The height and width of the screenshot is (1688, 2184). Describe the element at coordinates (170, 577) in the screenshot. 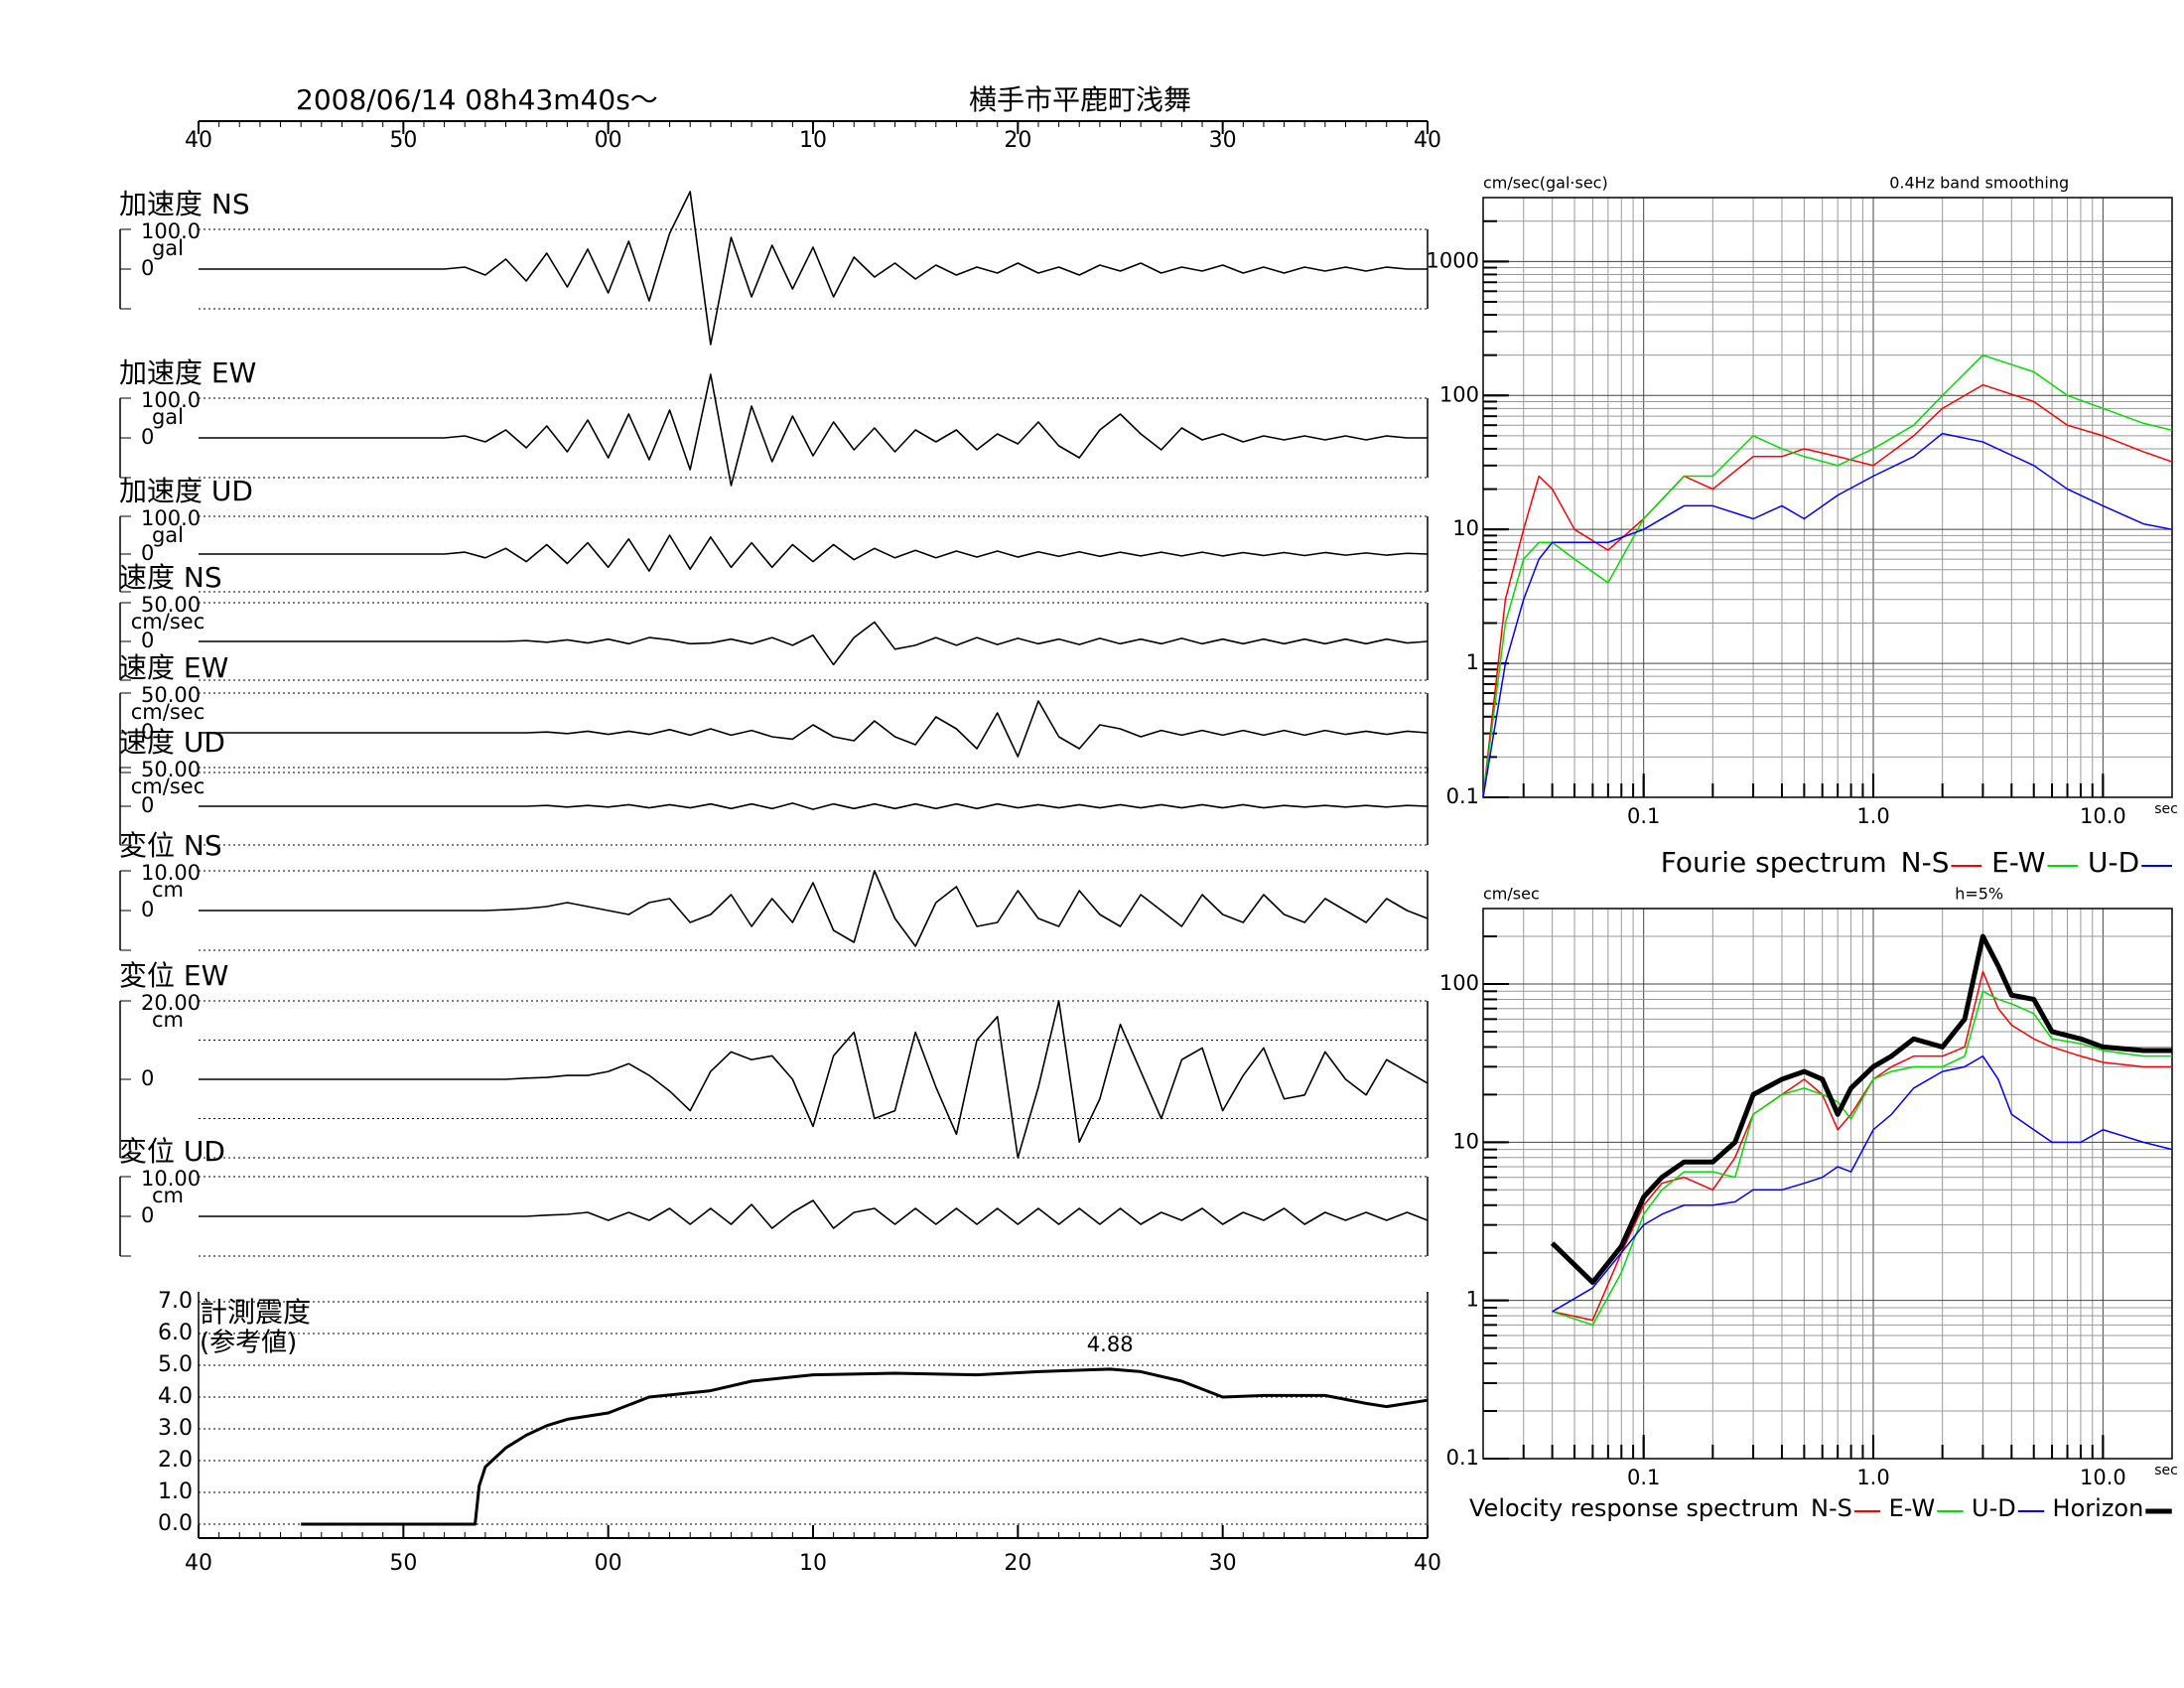

I see `panel-title: 速度 NS` at that location.